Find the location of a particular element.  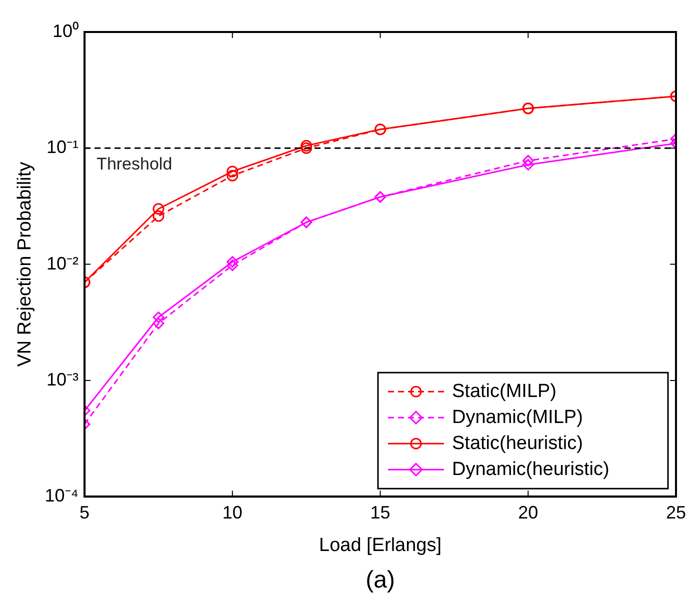

ref-line-label: Threshold is located at coordinates (134, 164).